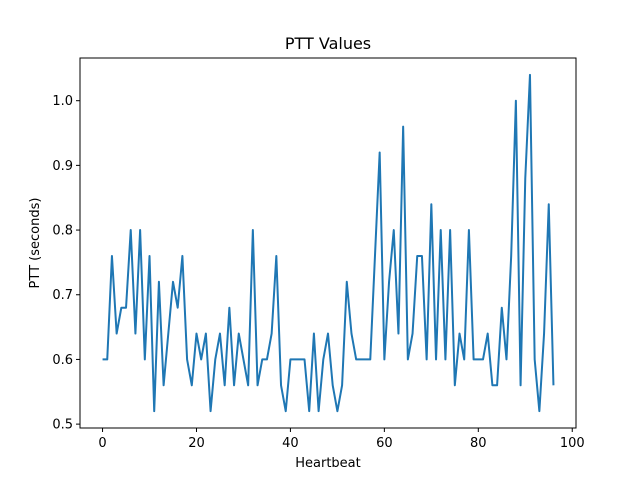  What do you see at coordinates (66, 263) in the screenshot?
I see `y-axis: 0.5 0.6 0.7 0.8 0.9 1.0` at bounding box center [66, 263].